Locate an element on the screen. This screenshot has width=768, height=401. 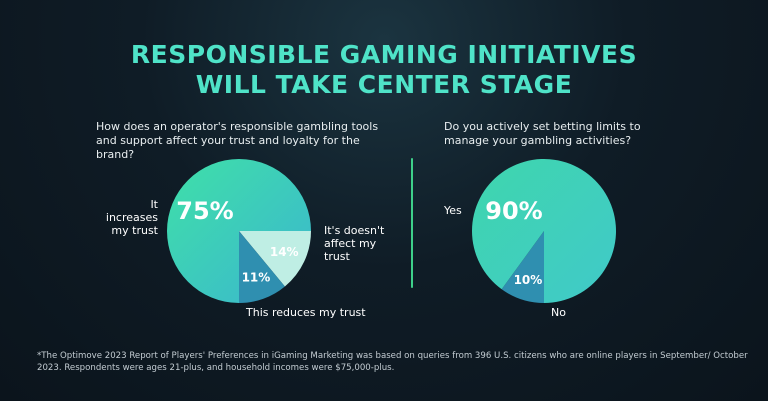
pie-value-label: 75% is located at coordinates (204, 211).